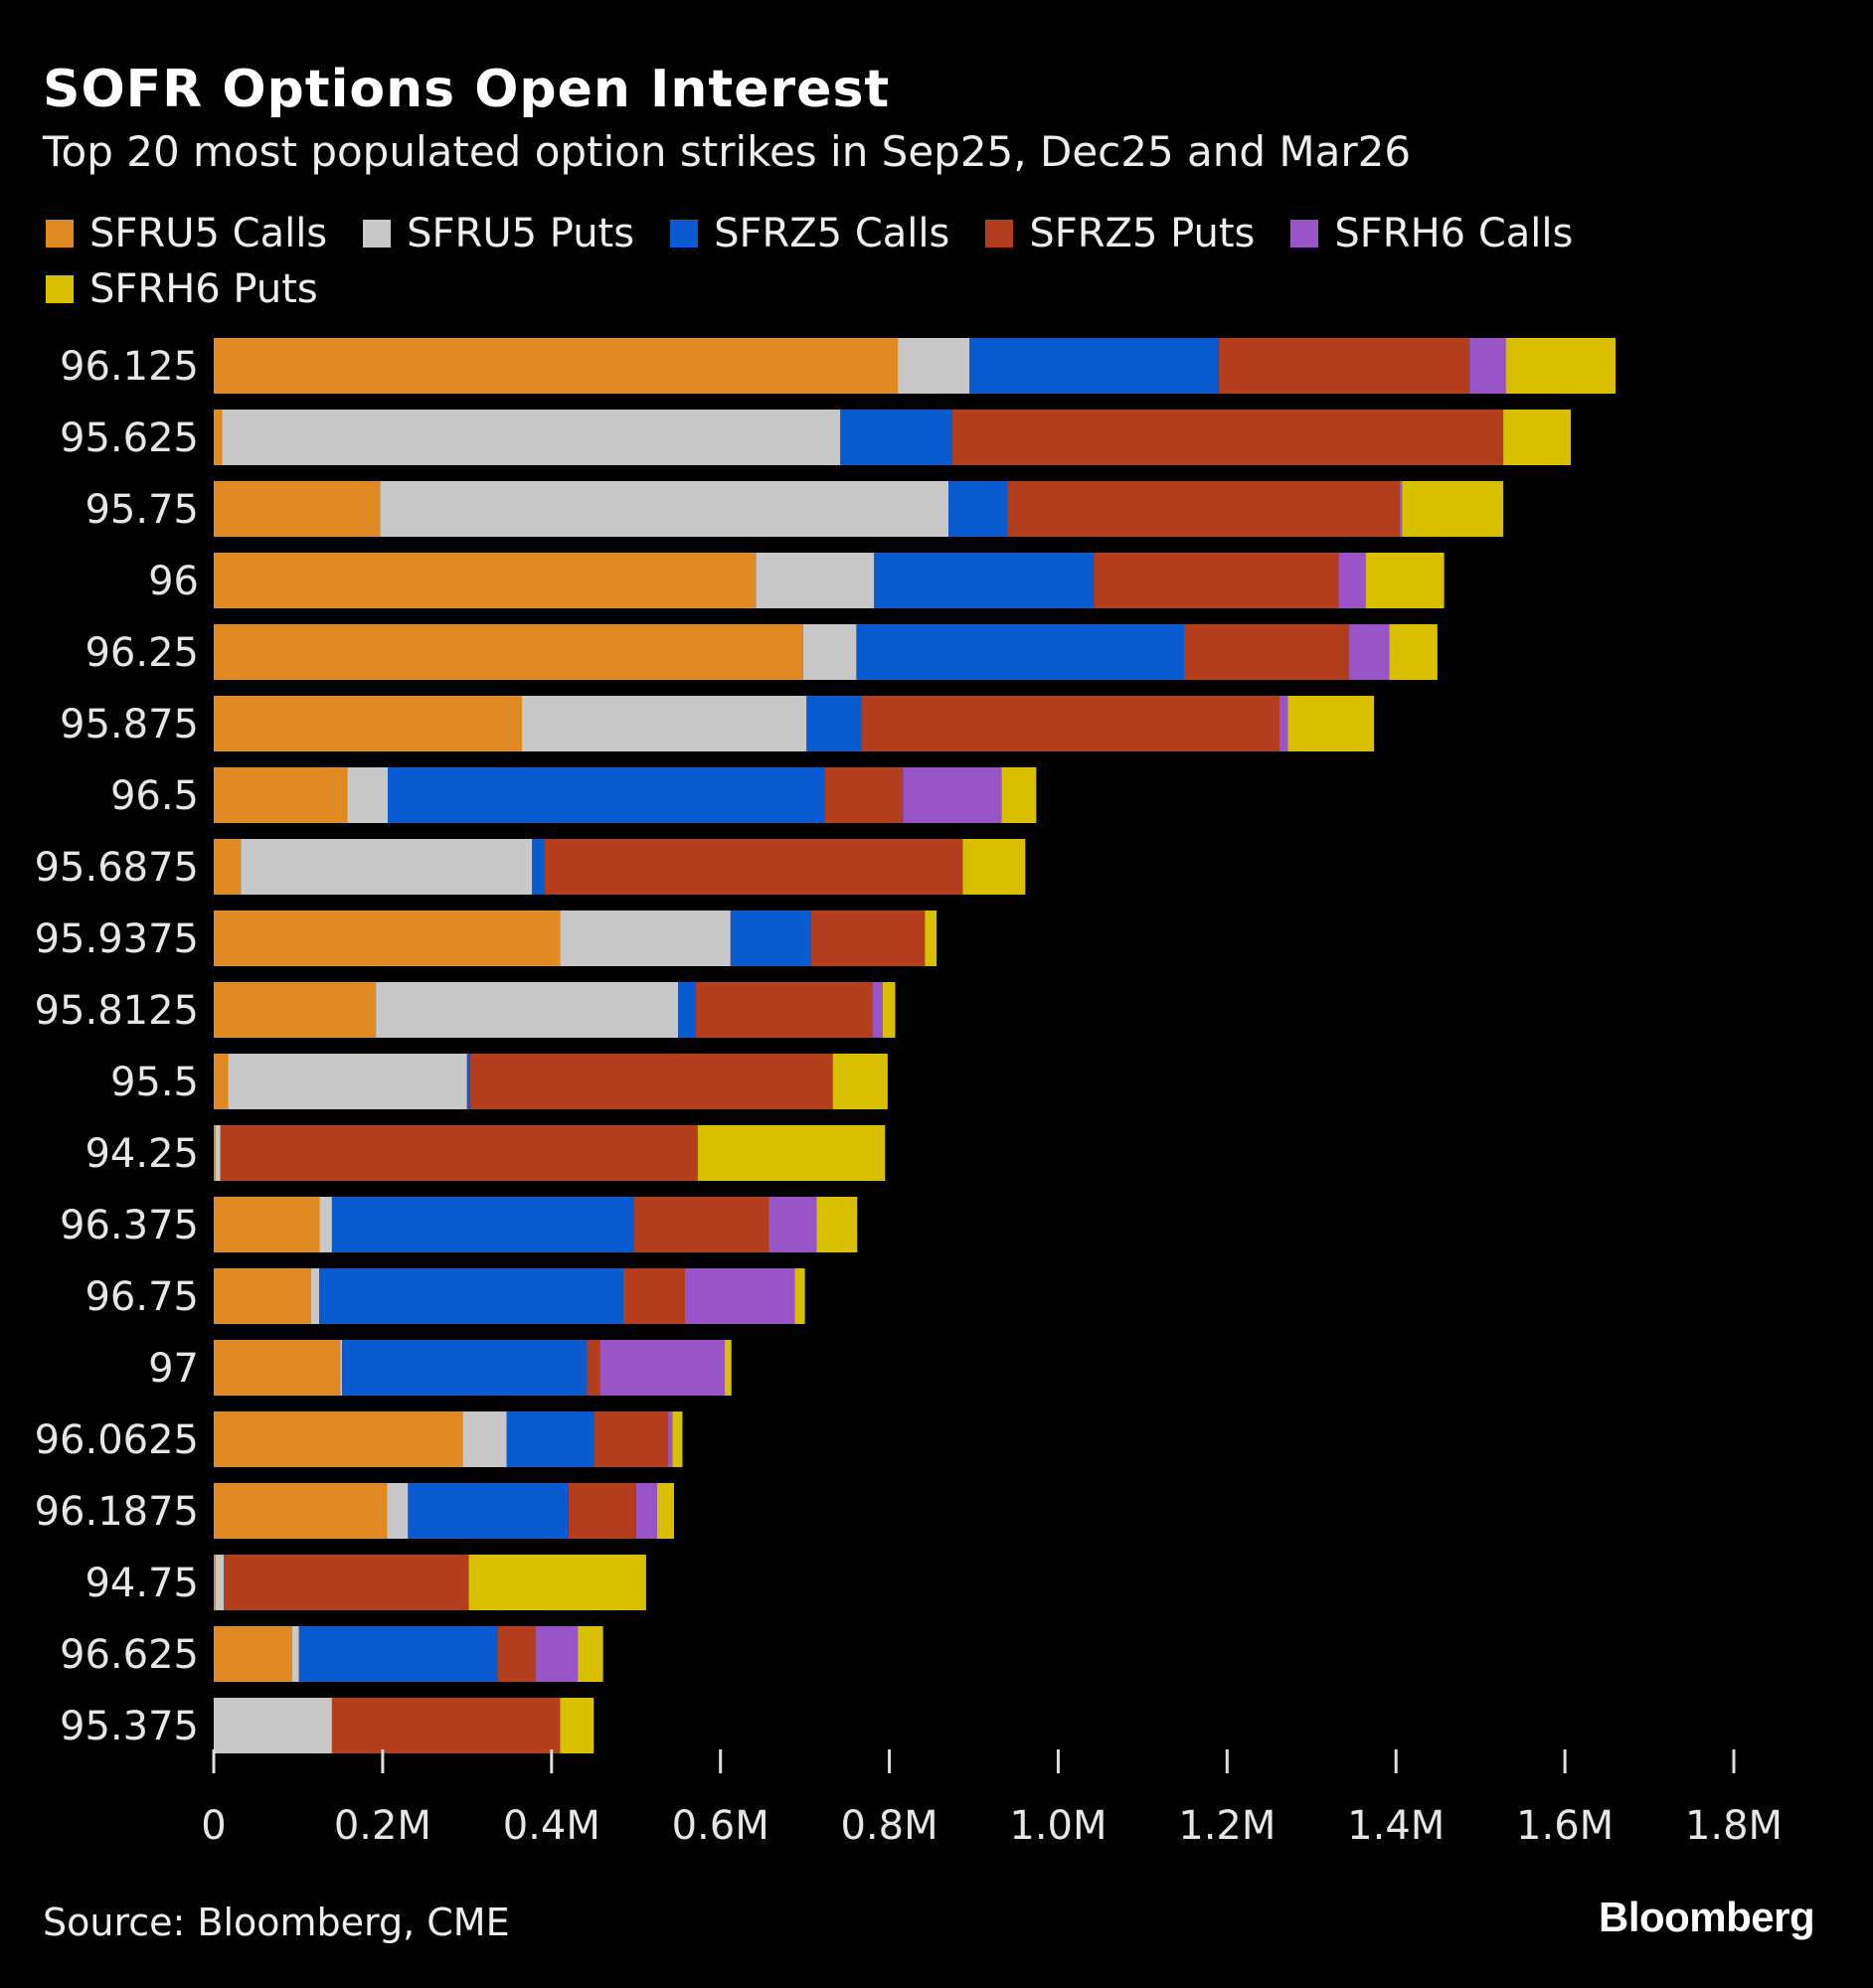  What do you see at coordinates (129, 1655) in the screenshot?
I see `category-label: 96.625` at bounding box center [129, 1655].